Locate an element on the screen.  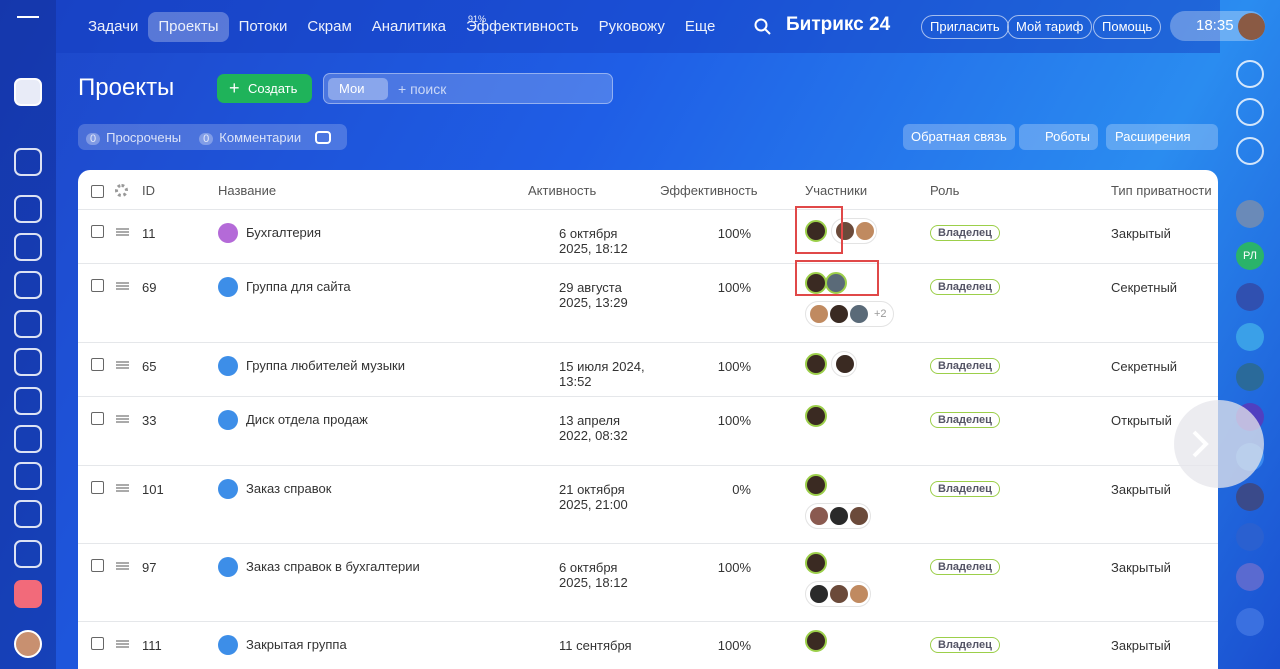
left-sidebar is located at coordinates (28, 334).